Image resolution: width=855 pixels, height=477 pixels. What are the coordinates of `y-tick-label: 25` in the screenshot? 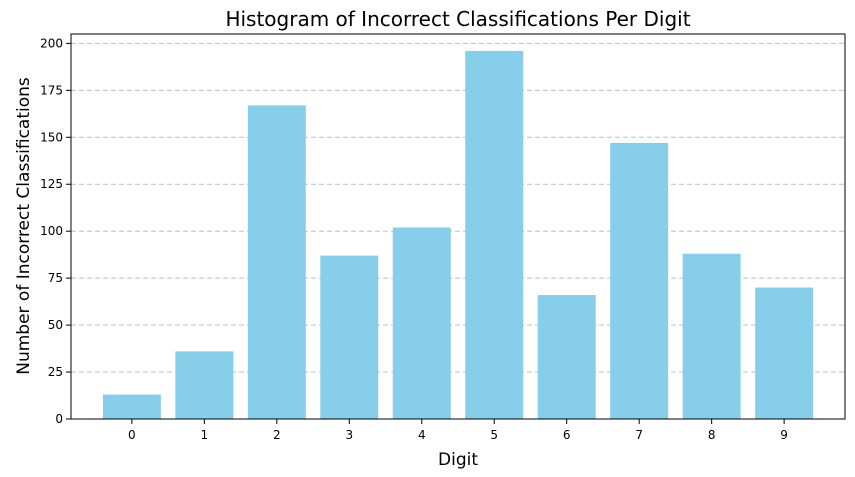 It's located at (55, 372).